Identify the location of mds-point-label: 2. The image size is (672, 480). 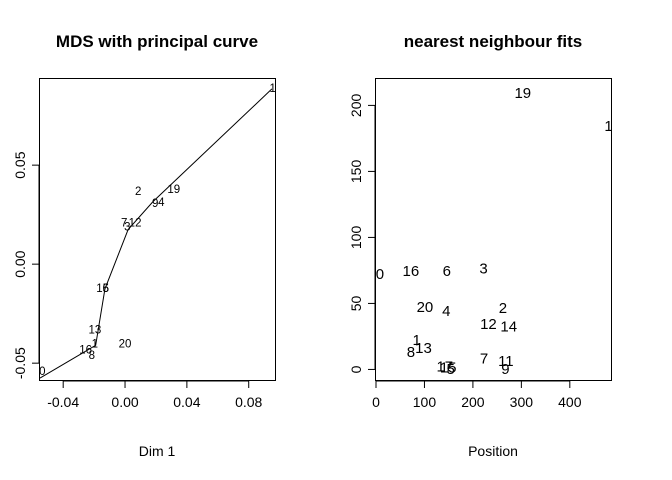
(138, 192).